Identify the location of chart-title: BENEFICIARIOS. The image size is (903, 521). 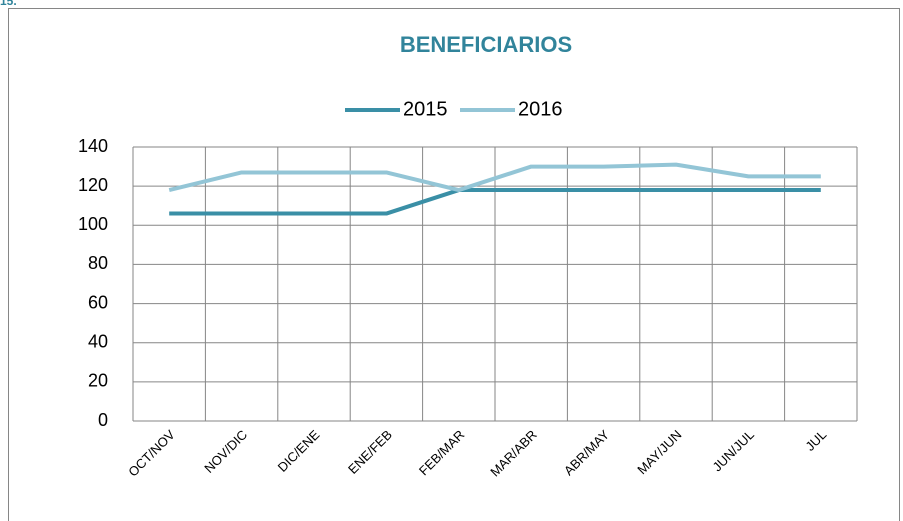
(486, 44).